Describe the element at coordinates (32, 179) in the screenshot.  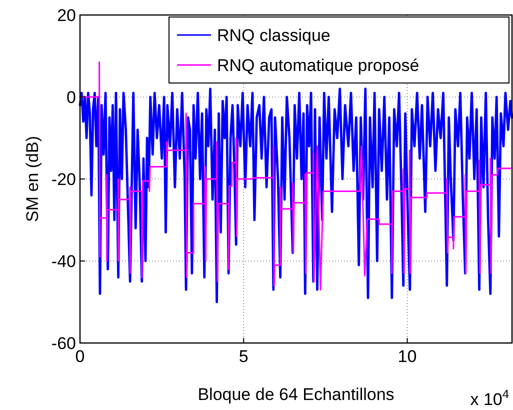
I see `y-axis-title: SM en (dB)` at that location.